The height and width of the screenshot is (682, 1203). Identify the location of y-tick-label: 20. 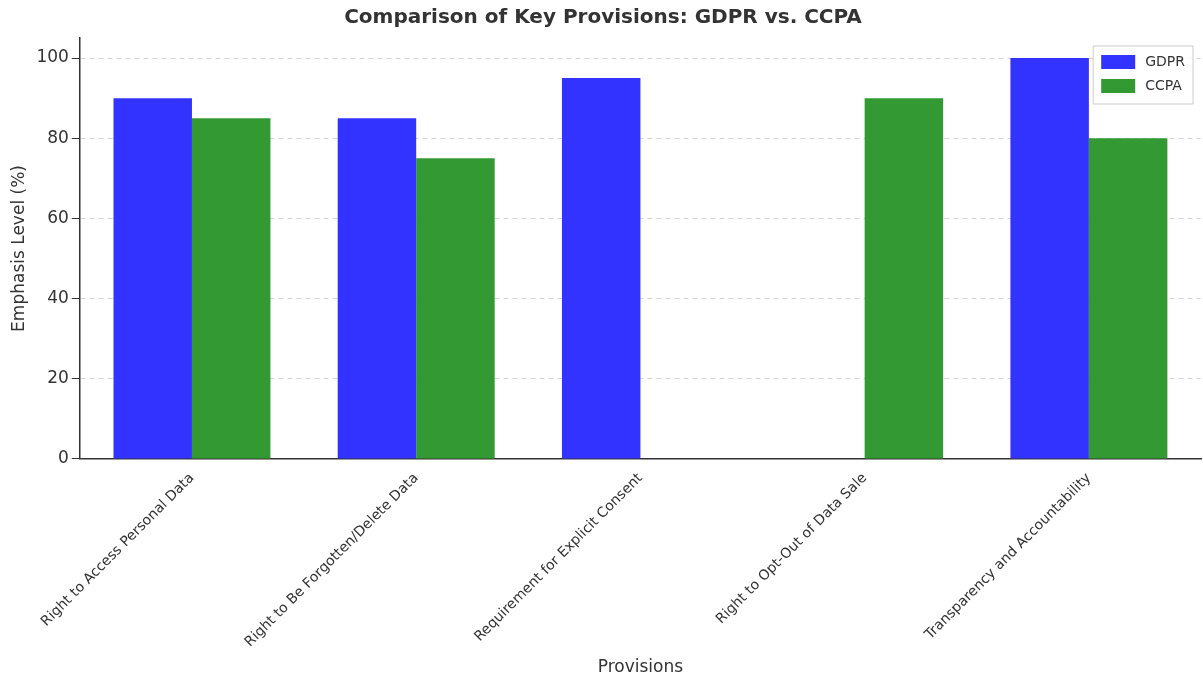
(58, 377).